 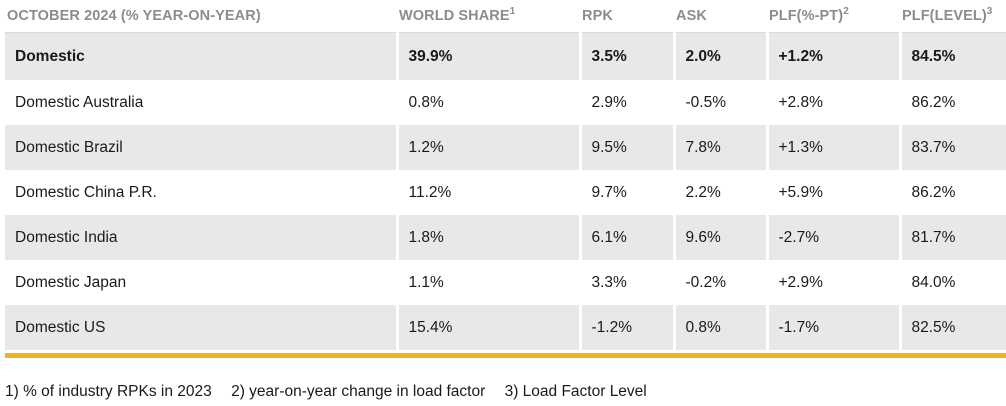 What do you see at coordinates (846, 11) in the screenshot?
I see `footnote-marker-2: 2` at bounding box center [846, 11].